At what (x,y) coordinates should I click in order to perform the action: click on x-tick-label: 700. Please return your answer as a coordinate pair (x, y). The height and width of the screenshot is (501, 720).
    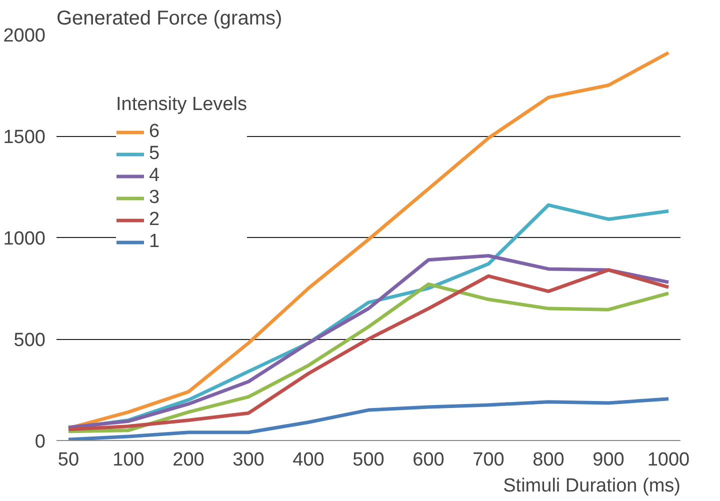
    Looking at the image, I should click on (488, 460).